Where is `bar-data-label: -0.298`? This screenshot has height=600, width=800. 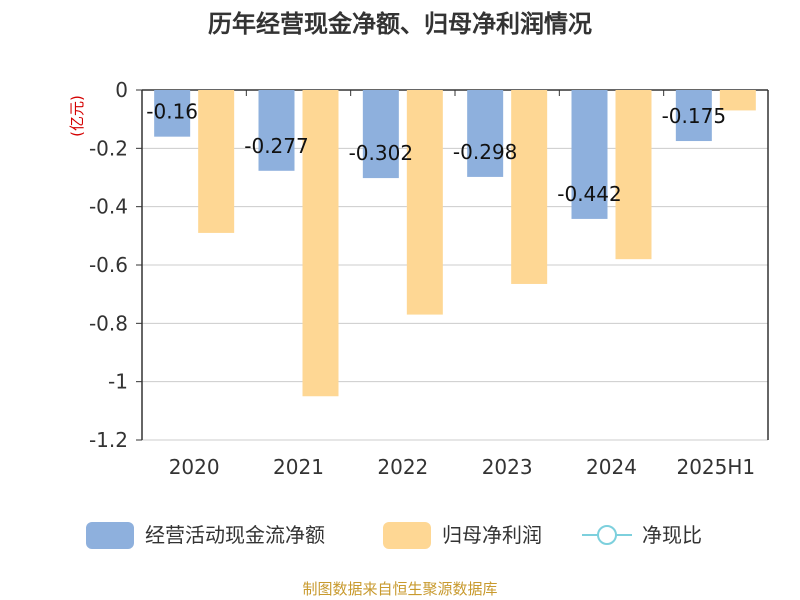 bar-data-label: -0.298 is located at coordinates (485, 152).